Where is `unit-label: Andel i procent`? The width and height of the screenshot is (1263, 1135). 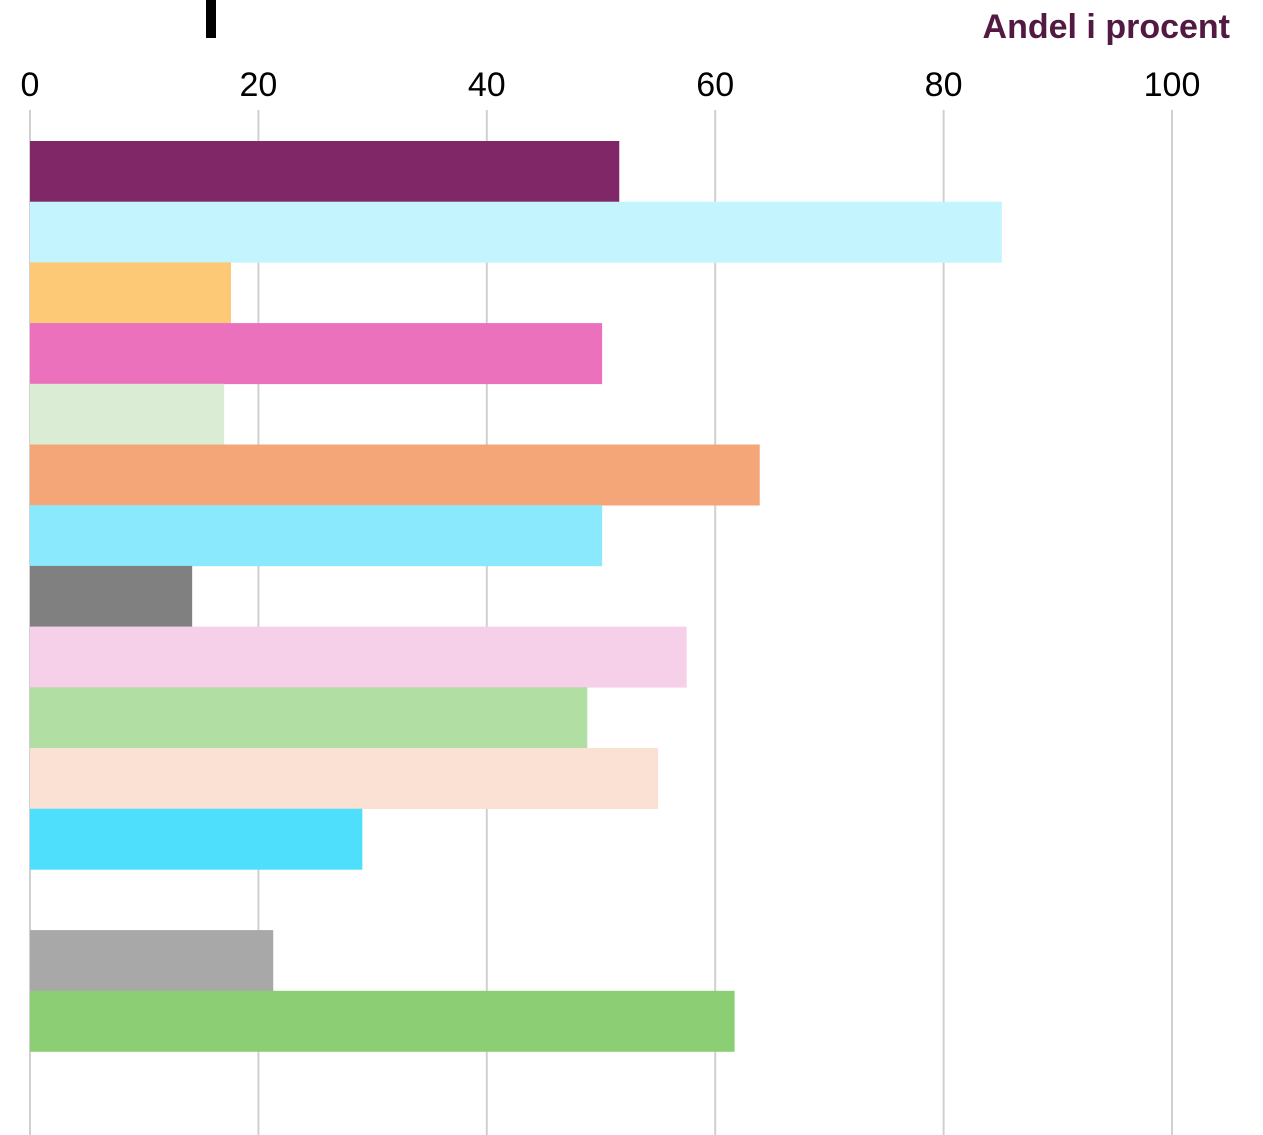
unit-label: Andel i procent is located at coordinates (1106, 27).